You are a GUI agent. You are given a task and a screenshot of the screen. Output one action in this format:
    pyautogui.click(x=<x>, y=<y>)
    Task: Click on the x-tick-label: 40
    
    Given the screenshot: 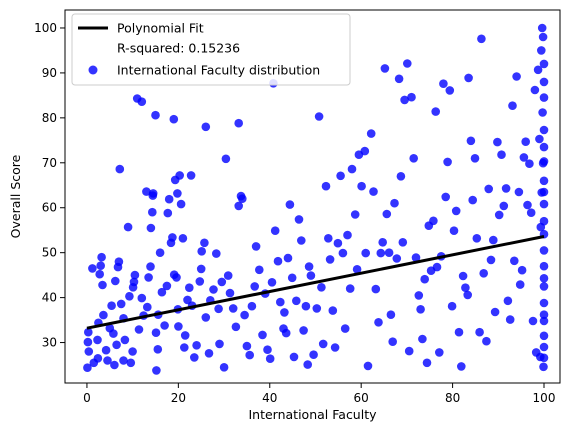 What is the action you would take?
    pyautogui.click(x=269, y=398)
    